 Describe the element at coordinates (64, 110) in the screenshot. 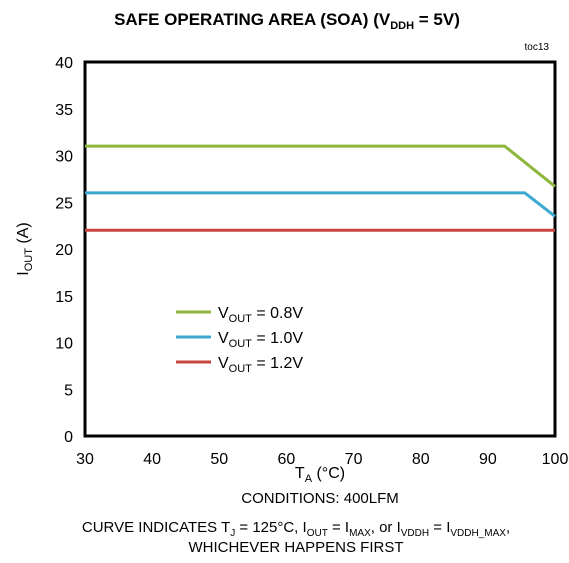

I see `y-tick-label: 35` at that location.